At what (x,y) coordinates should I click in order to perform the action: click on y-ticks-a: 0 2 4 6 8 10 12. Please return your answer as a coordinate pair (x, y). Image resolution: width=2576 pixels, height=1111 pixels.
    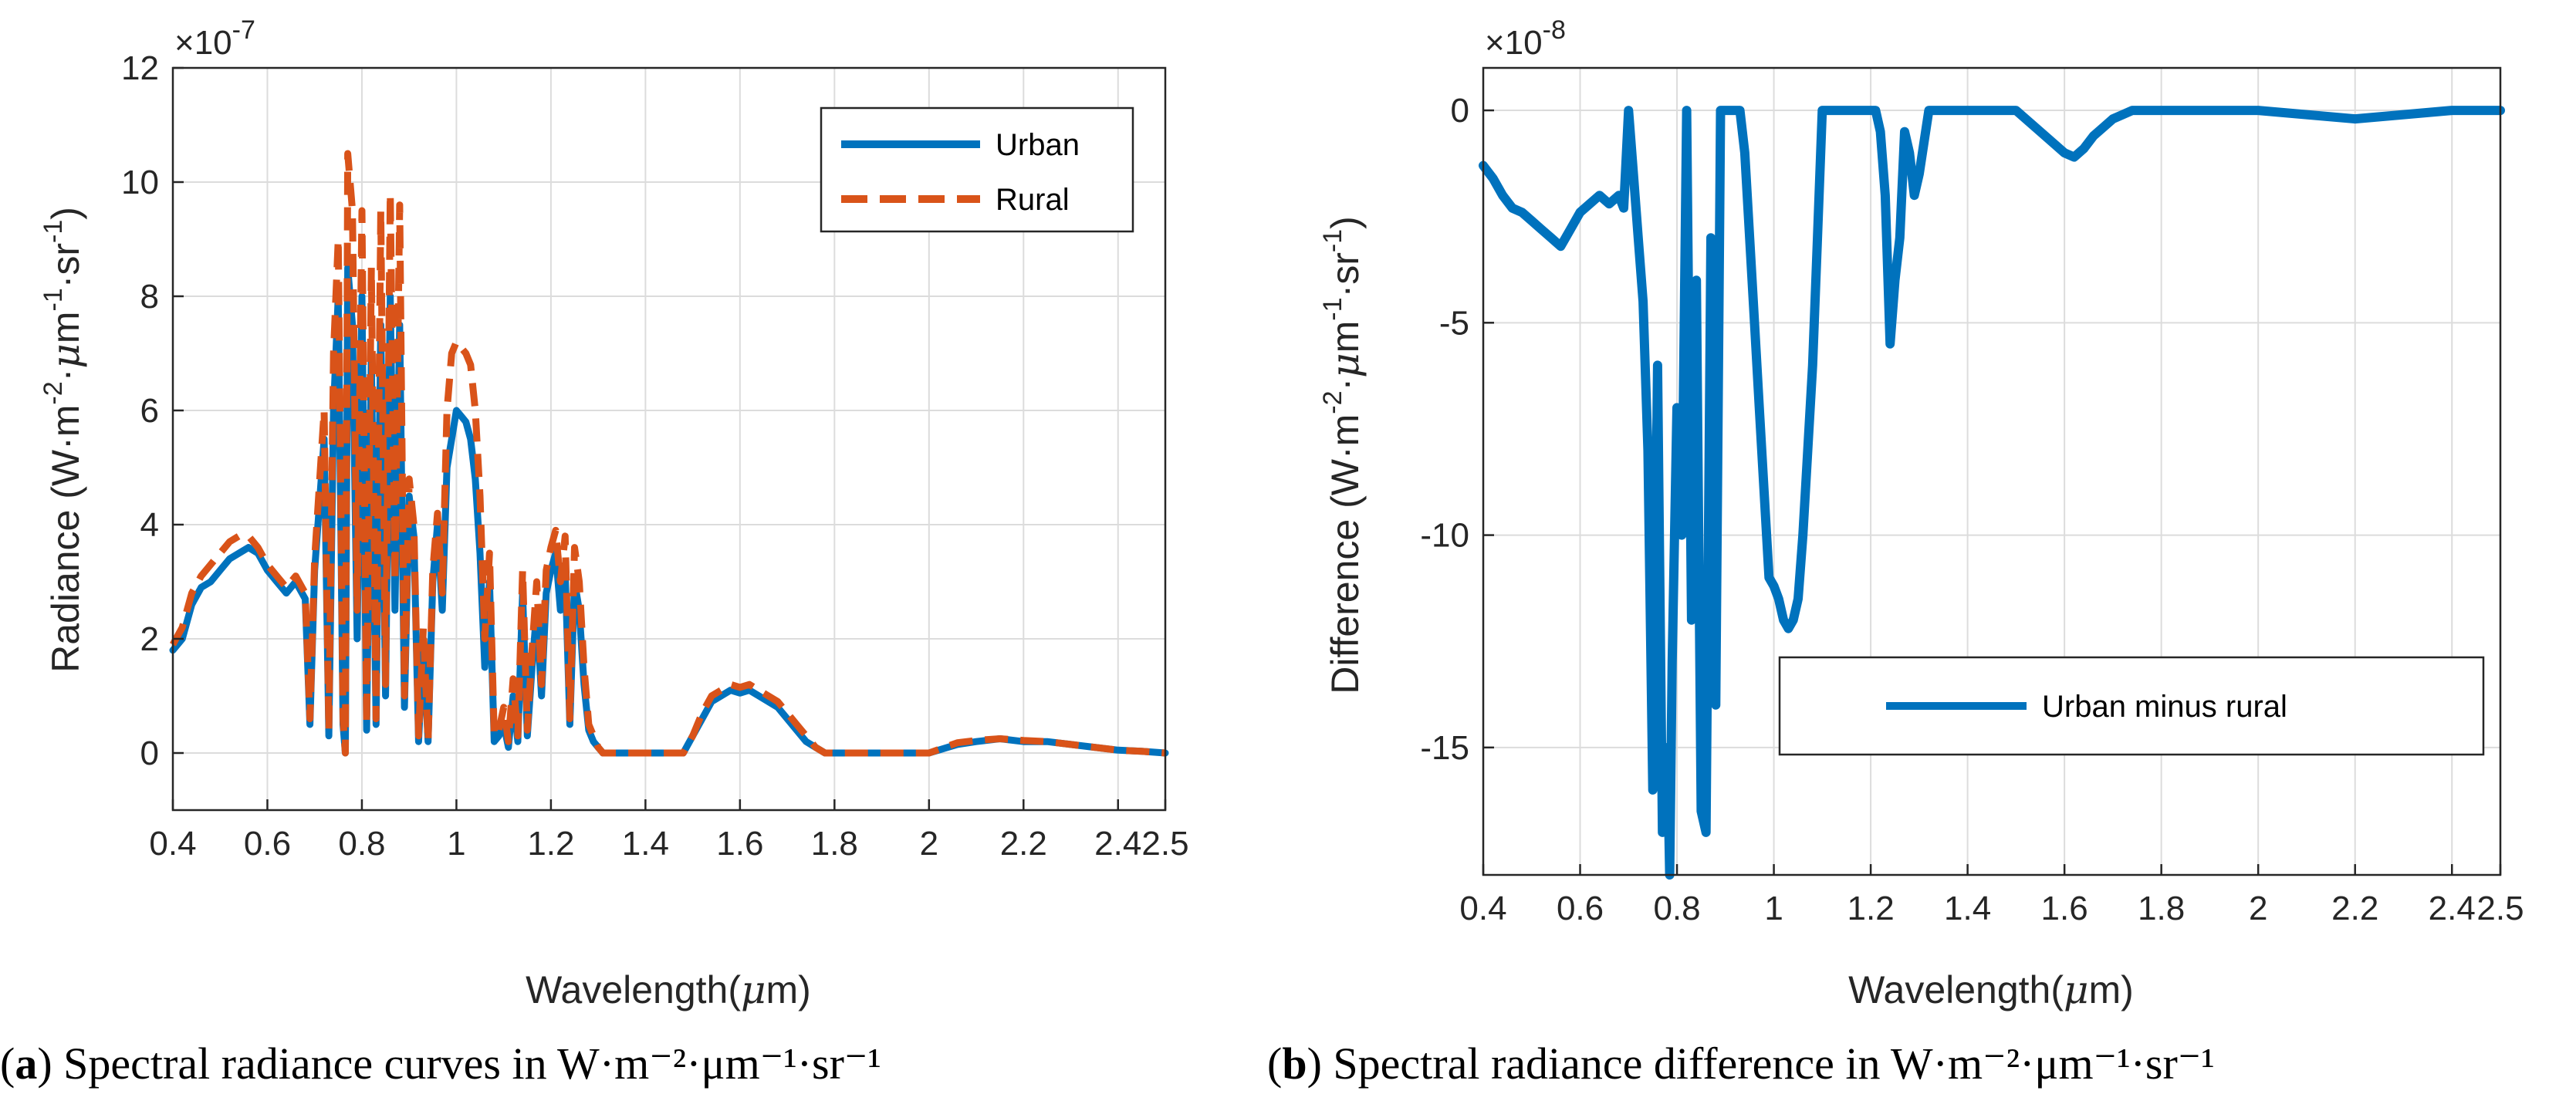
    Looking at the image, I should click on (152, 410).